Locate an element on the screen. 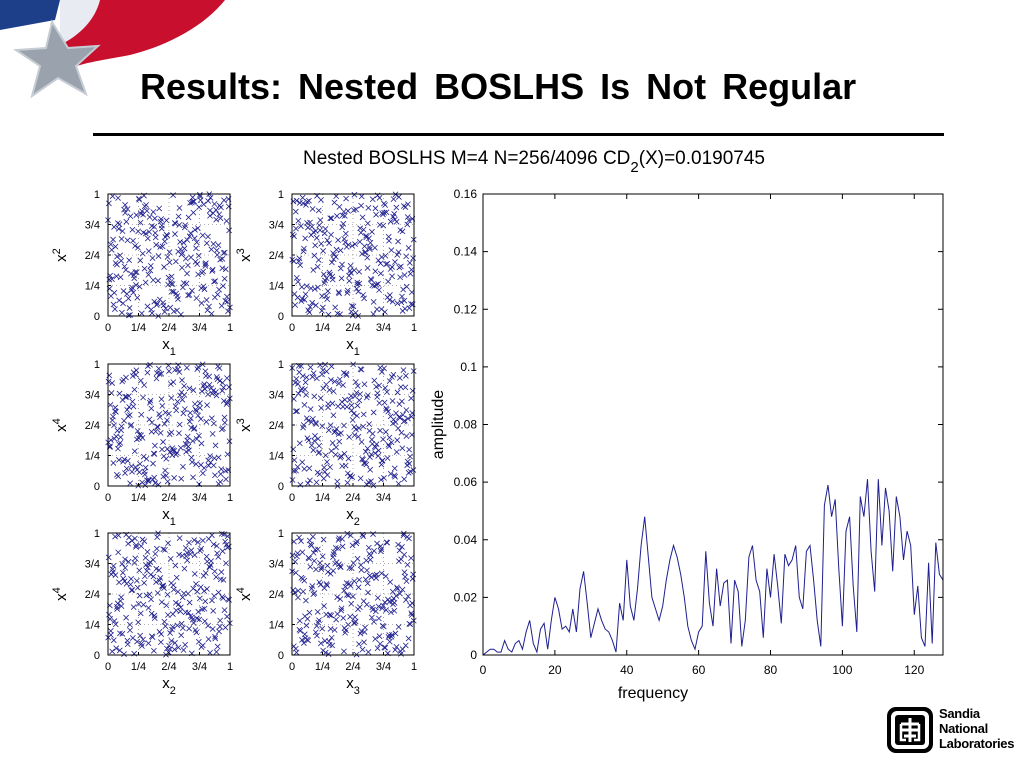  x-tick-label: 3/4 is located at coordinates (199, 498).